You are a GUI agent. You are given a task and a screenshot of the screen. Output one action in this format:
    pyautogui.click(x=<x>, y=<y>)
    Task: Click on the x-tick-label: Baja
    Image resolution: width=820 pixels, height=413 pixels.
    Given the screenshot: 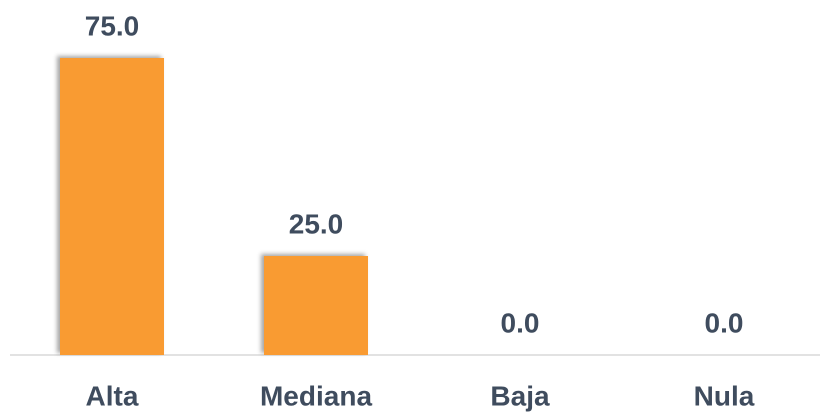 What is the action you would take?
    pyautogui.click(x=520, y=395)
    